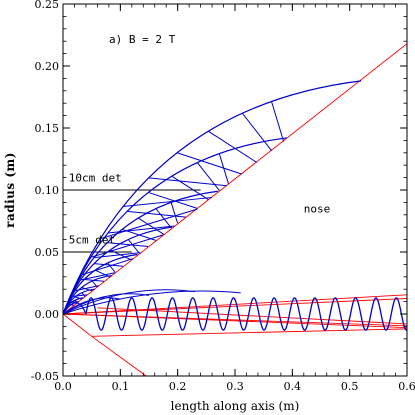  What do you see at coordinates (47, 190) in the screenshot?
I see `y-tick-label-3: 0.10` at bounding box center [47, 190].